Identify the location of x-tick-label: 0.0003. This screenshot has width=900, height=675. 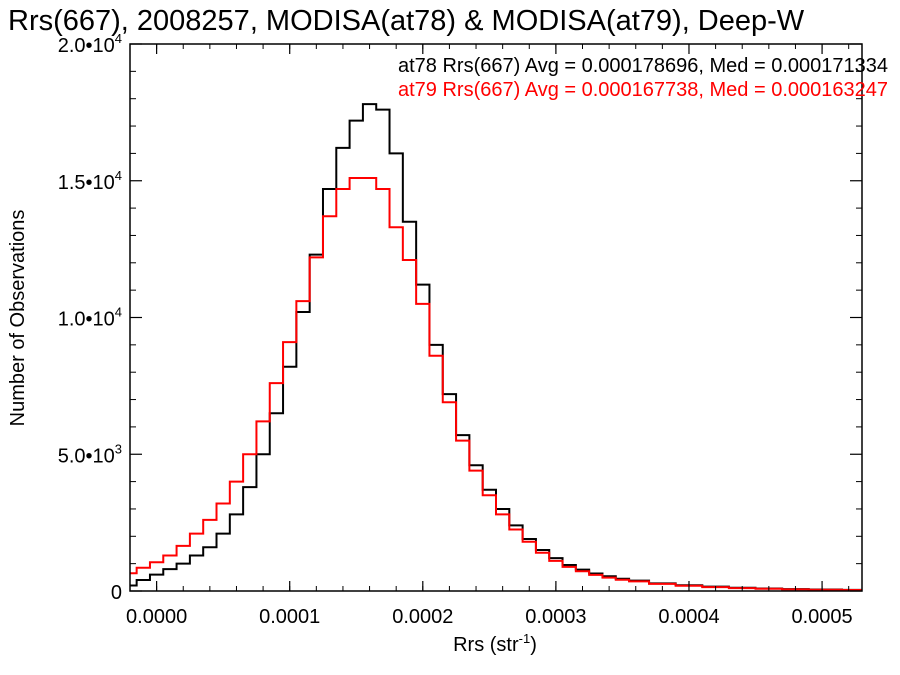
(555, 617).